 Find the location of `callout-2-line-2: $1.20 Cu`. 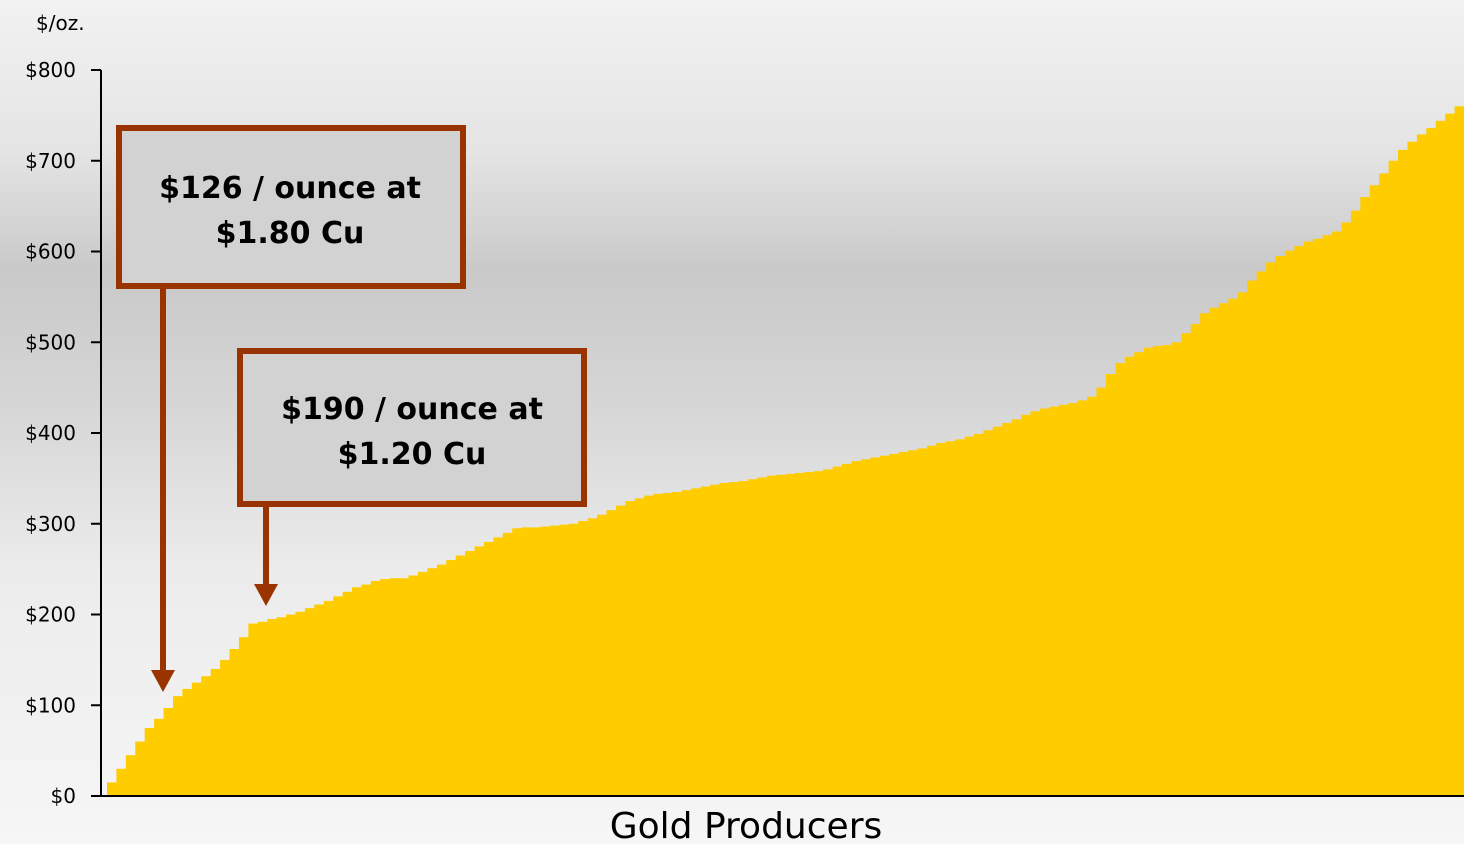

callout-2-line-2: $1.20 Cu is located at coordinates (412, 454).